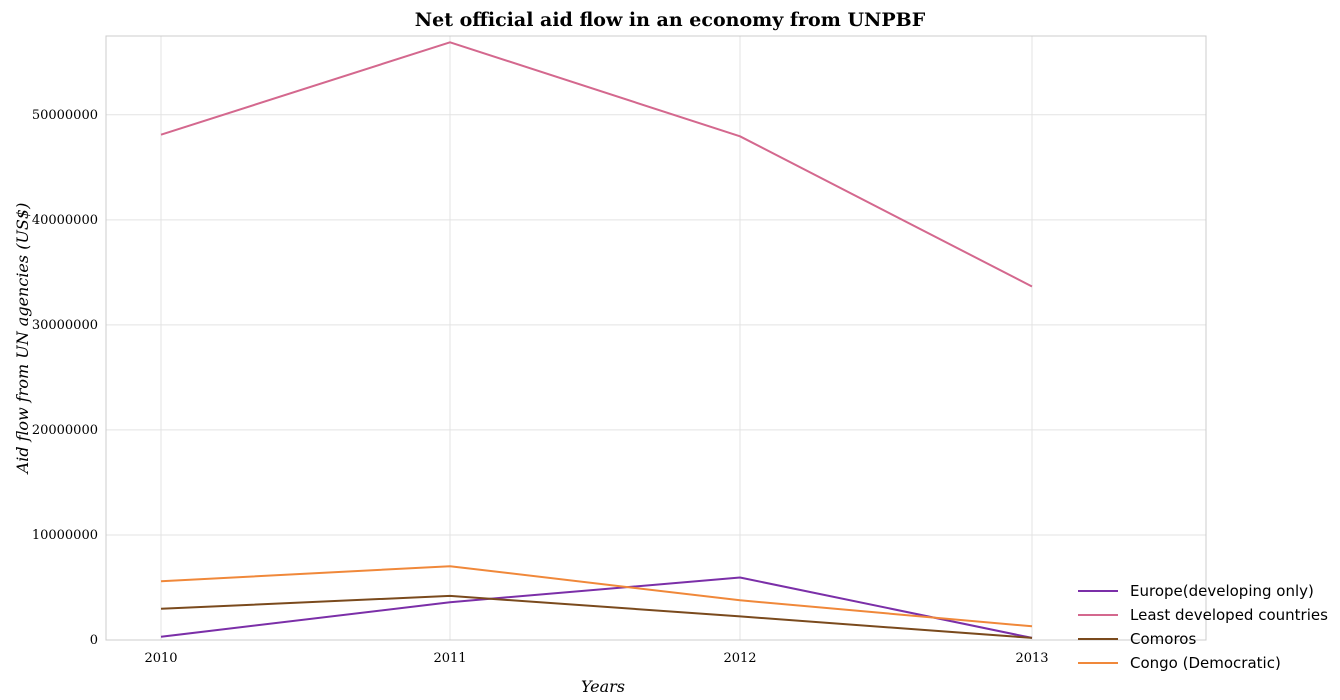 The height and width of the screenshot is (700, 1340). Describe the element at coordinates (65, 535) in the screenshot. I see `y-tick-label: 10000000` at that location.